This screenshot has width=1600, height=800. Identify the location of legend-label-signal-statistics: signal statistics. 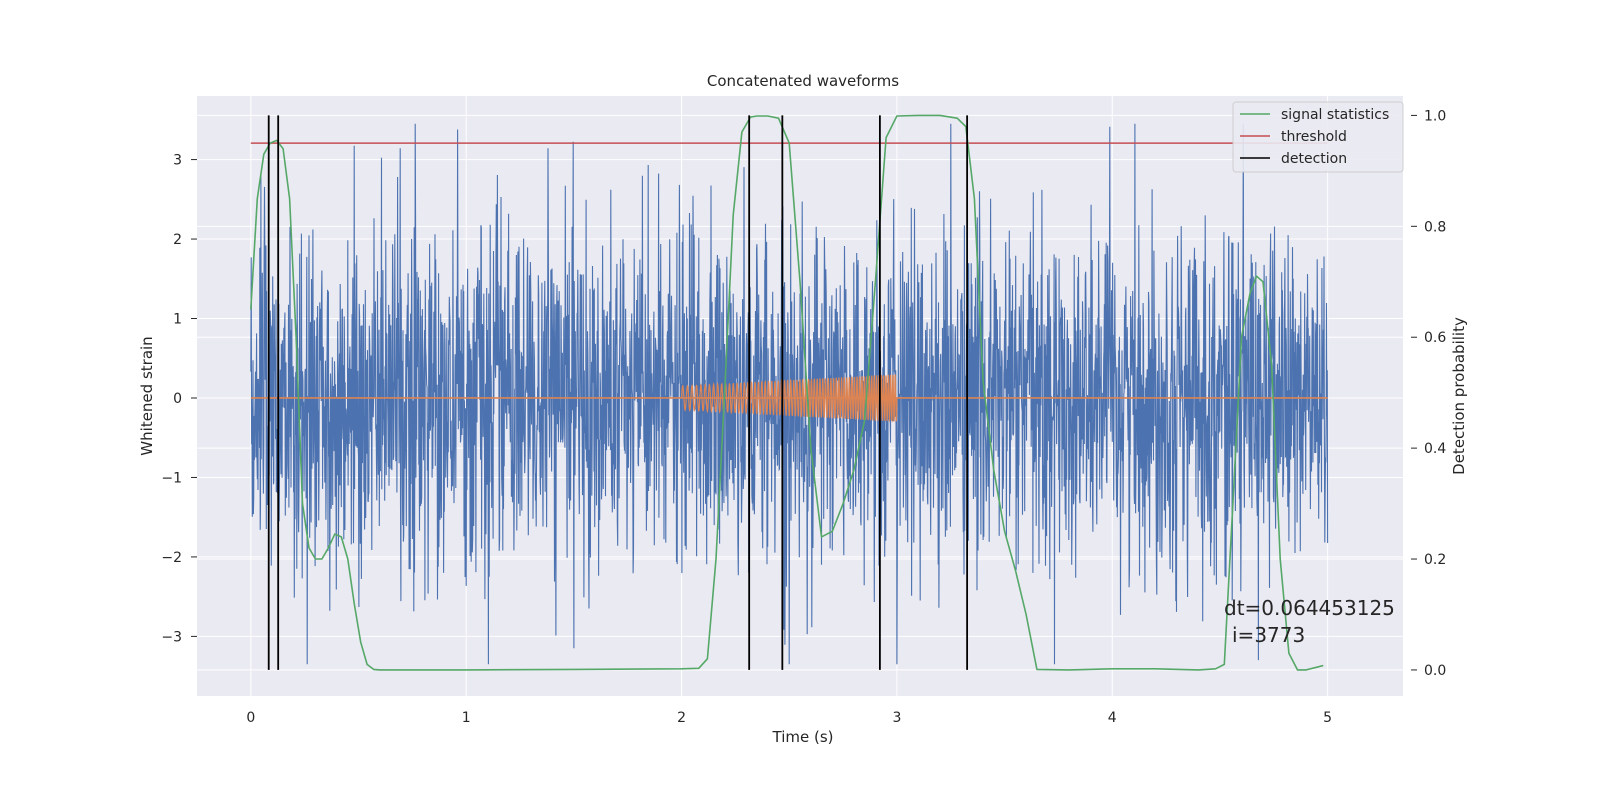
(1335, 115).